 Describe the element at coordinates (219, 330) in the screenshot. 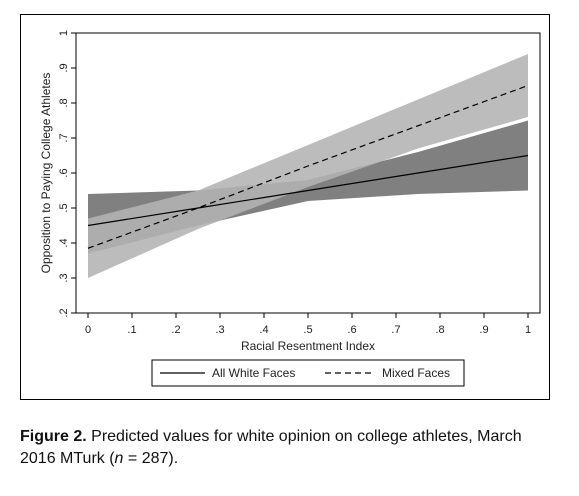

I see `x-tick-label: .3` at that location.